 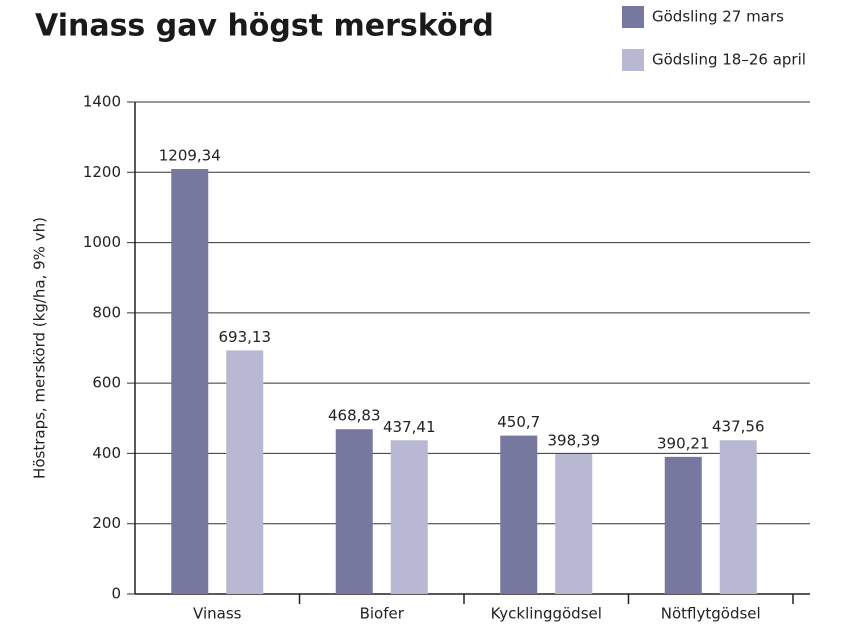 What do you see at coordinates (106, 523) in the screenshot?
I see `y-tick-label: 200` at bounding box center [106, 523].